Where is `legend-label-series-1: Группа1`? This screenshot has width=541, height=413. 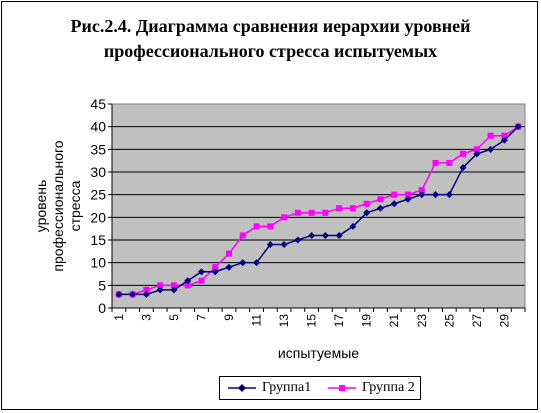
legend-label-series-1: Группа1 is located at coordinates (287, 387).